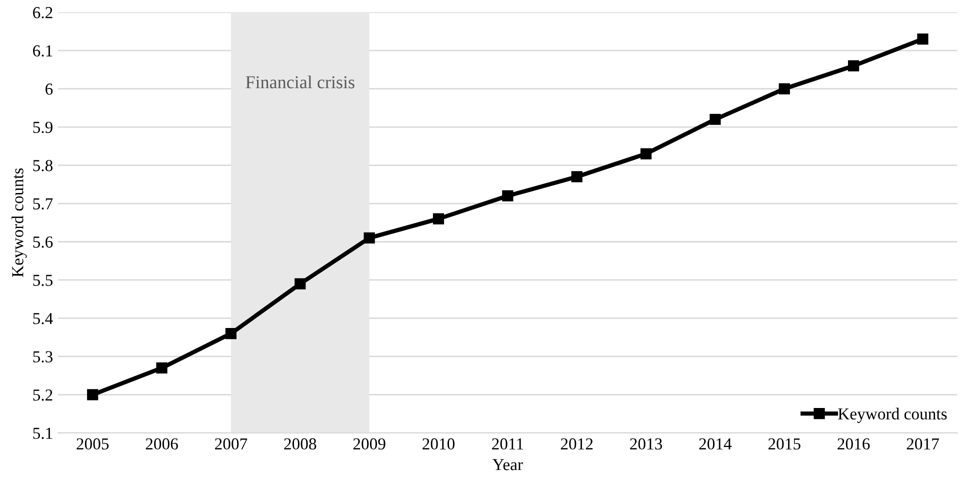 The width and height of the screenshot is (967, 492). Describe the element at coordinates (369, 444) in the screenshot. I see `x-tick-label: 2009` at that location.